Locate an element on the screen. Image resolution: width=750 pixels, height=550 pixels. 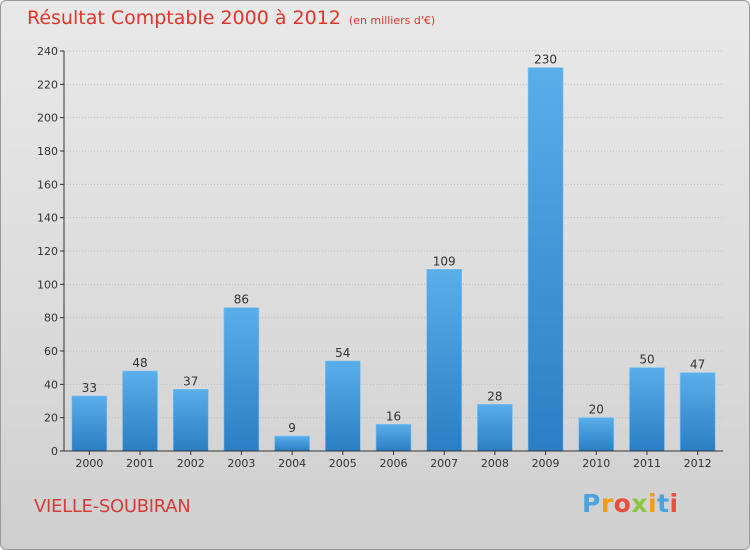
bar-2007 is located at coordinates (444, 360).